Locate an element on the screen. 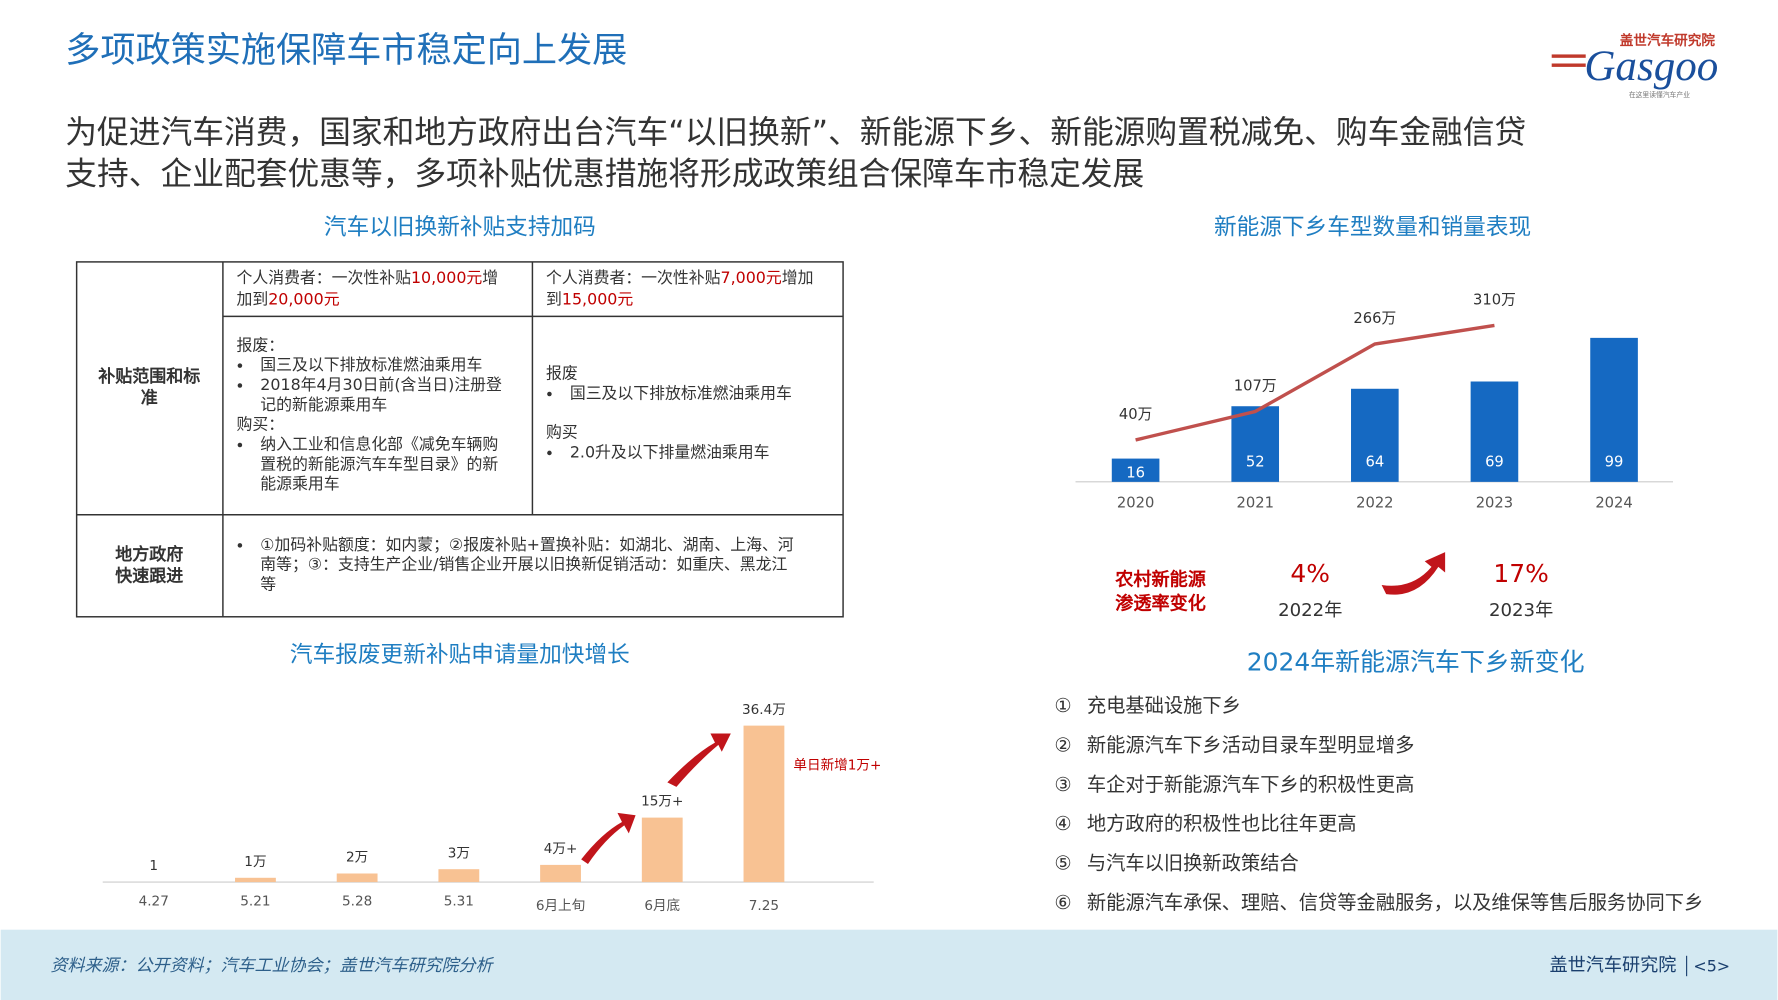  bar-label: 64 is located at coordinates (1374, 462).